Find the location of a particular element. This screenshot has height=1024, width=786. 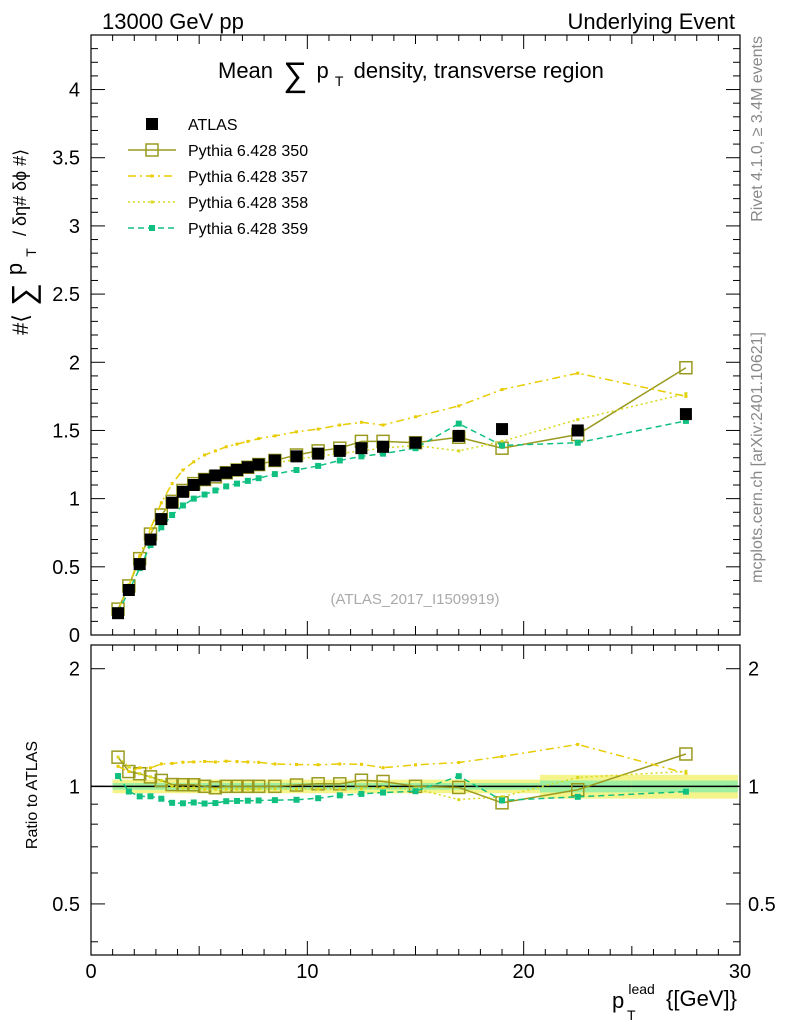

y-tick-label: 2.5 is located at coordinates (66, 295).